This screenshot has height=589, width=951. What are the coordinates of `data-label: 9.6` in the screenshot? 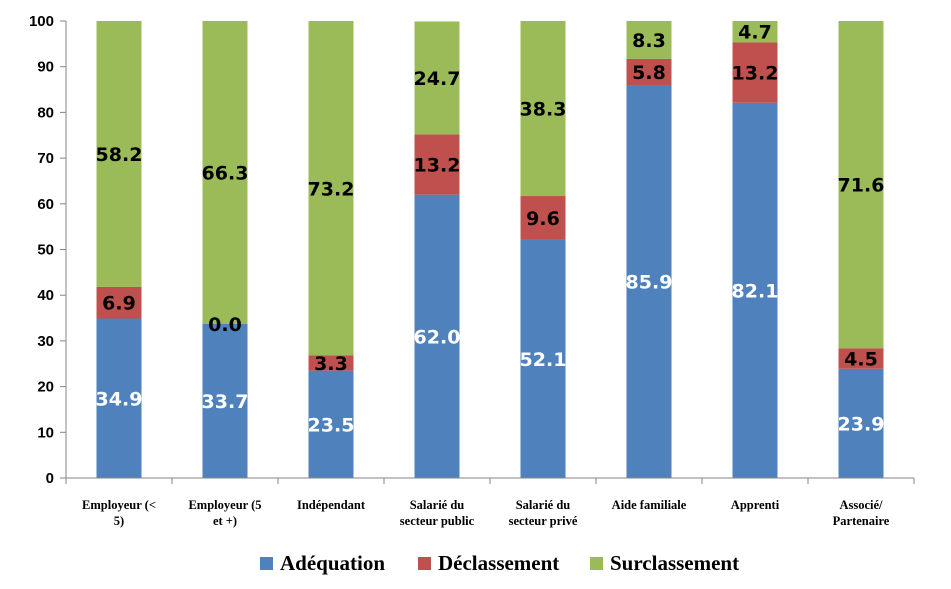 It's located at (543, 219).